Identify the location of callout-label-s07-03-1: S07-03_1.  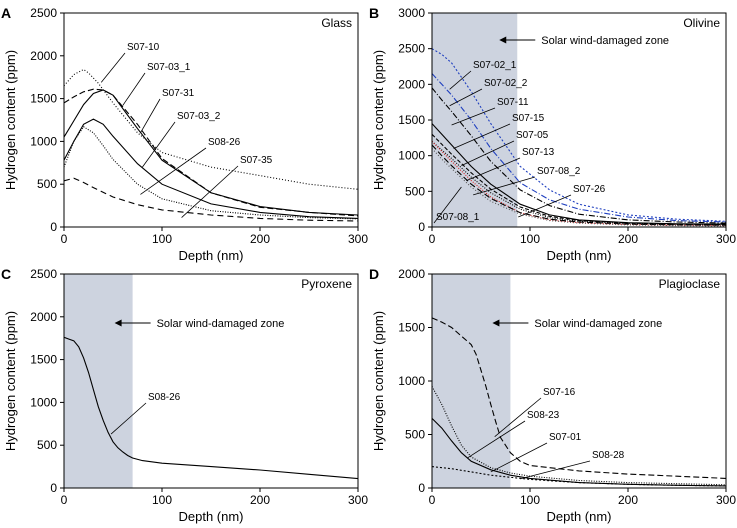
(169, 67).